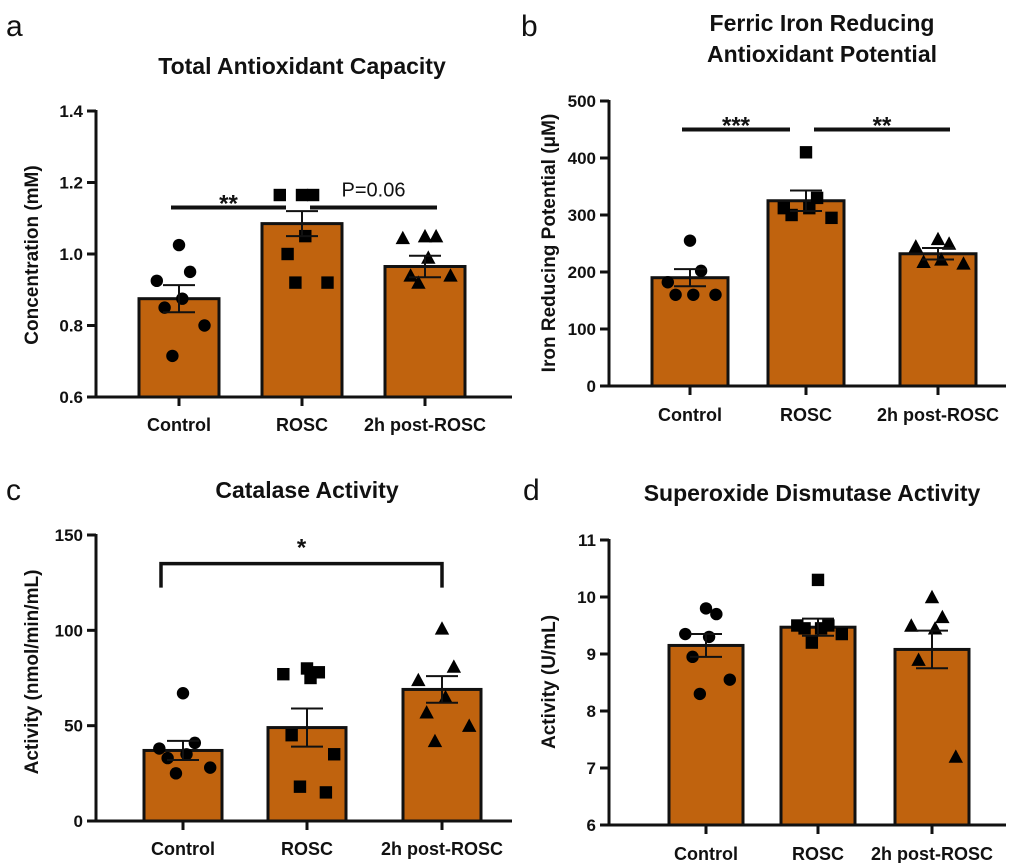  What do you see at coordinates (71, 254) in the screenshot?
I see `y-tick-label: 1.0` at bounding box center [71, 254].